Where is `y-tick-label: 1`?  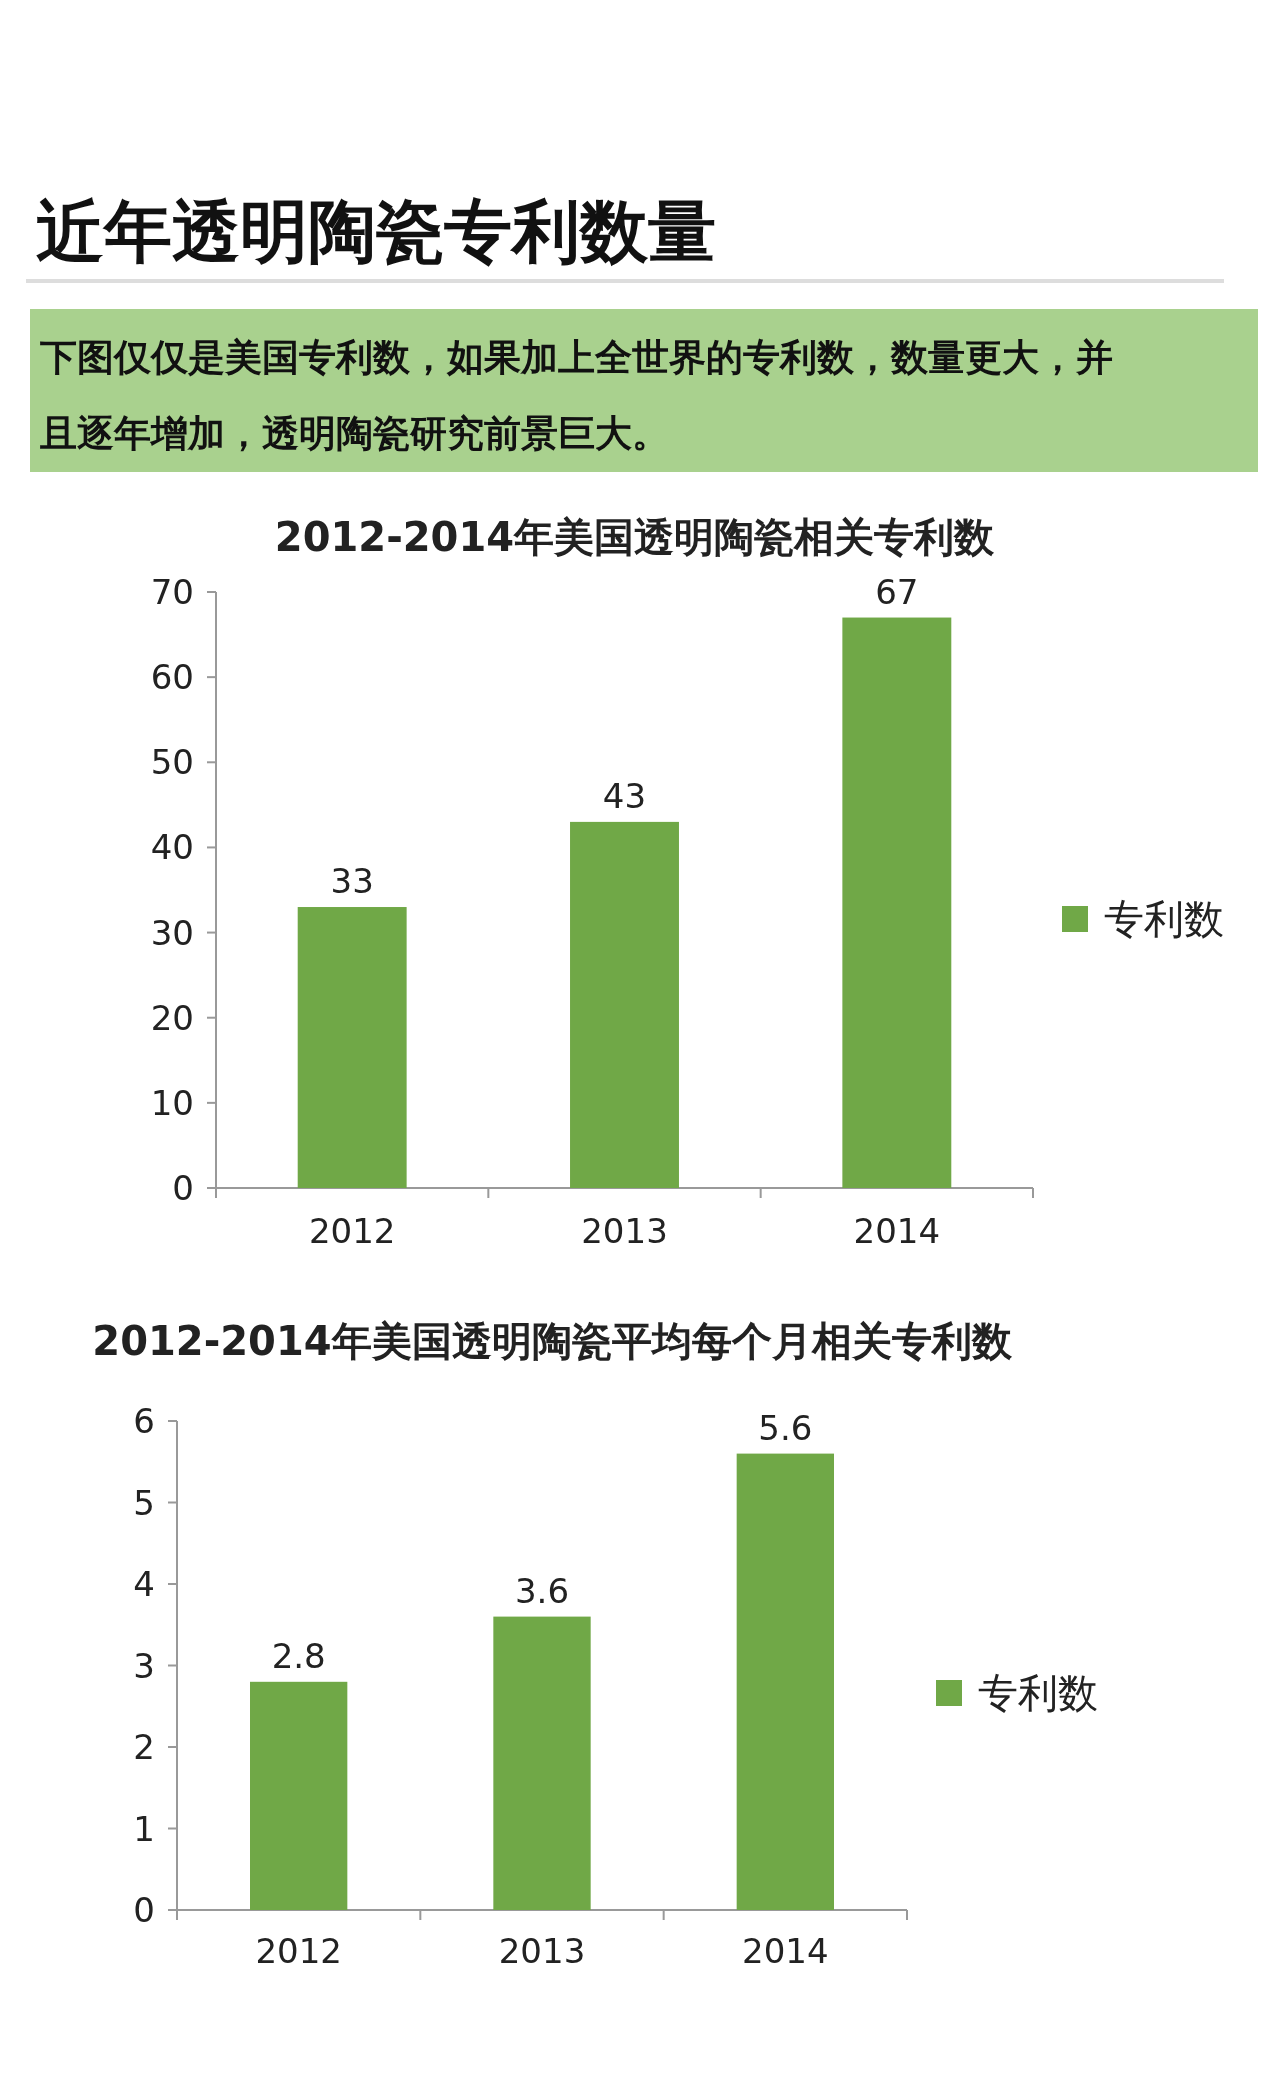
y-tick-label: 1 is located at coordinates (144, 1828).